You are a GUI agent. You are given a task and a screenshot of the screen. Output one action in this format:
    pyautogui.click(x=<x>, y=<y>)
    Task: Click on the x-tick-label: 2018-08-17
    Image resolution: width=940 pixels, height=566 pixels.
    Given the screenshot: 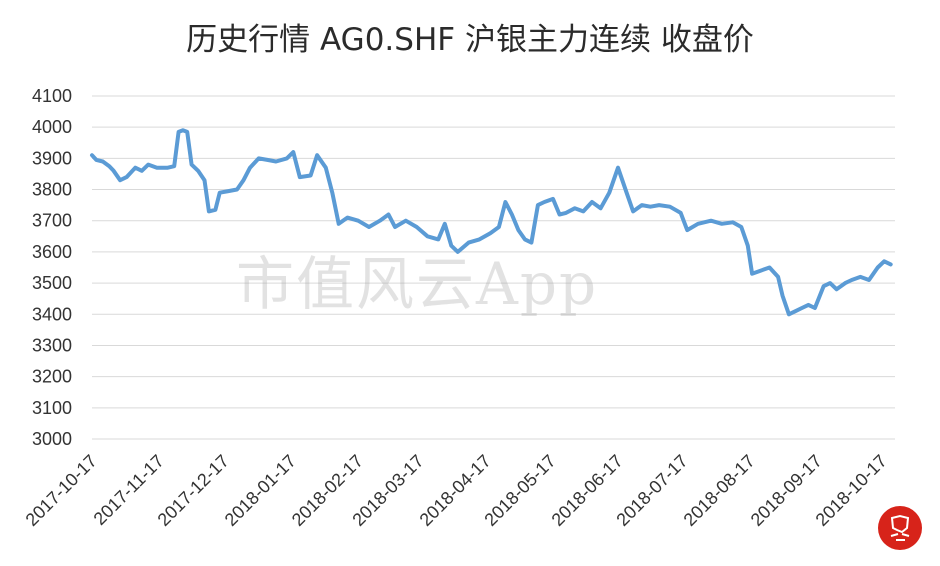 What is the action you would take?
    pyautogui.click(x=719, y=490)
    